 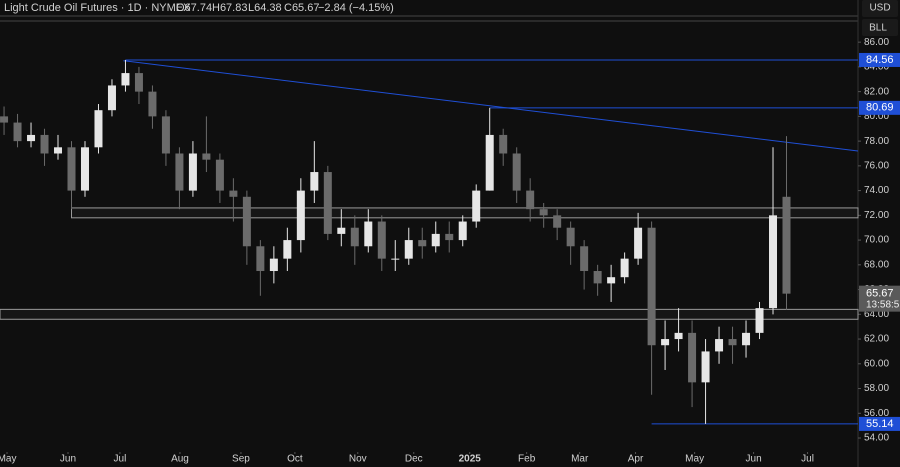 I want to click on ohlc-low: L64.38, so click(x=265, y=8).